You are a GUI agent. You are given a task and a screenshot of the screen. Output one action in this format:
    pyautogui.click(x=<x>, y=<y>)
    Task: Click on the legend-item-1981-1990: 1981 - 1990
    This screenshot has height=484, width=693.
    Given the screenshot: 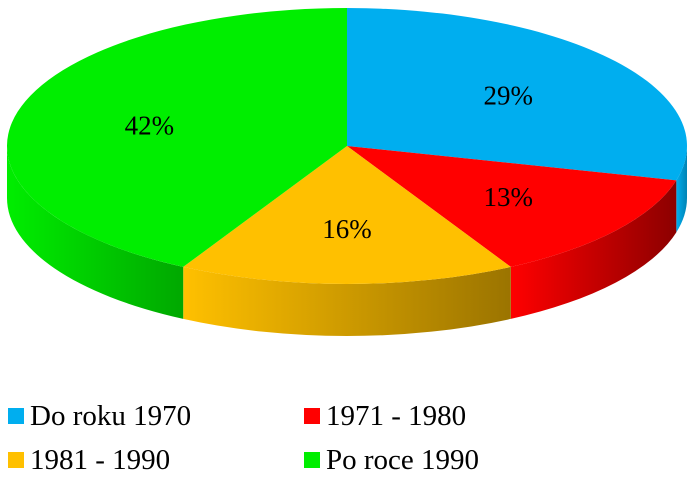 What is the action you would take?
    pyautogui.click(x=156, y=460)
    